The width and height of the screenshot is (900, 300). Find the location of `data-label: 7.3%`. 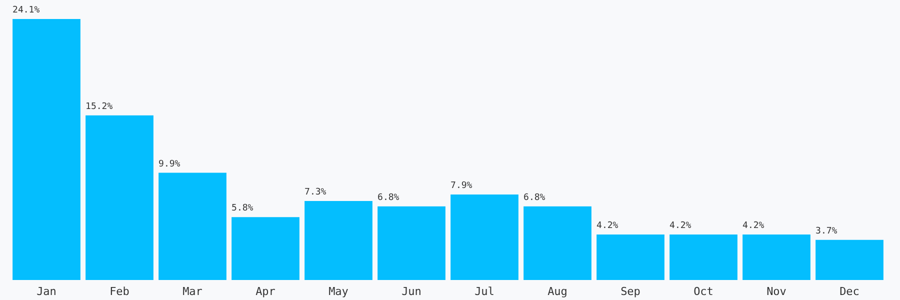

data-label: 7.3% is located at coordinates (315, 192).